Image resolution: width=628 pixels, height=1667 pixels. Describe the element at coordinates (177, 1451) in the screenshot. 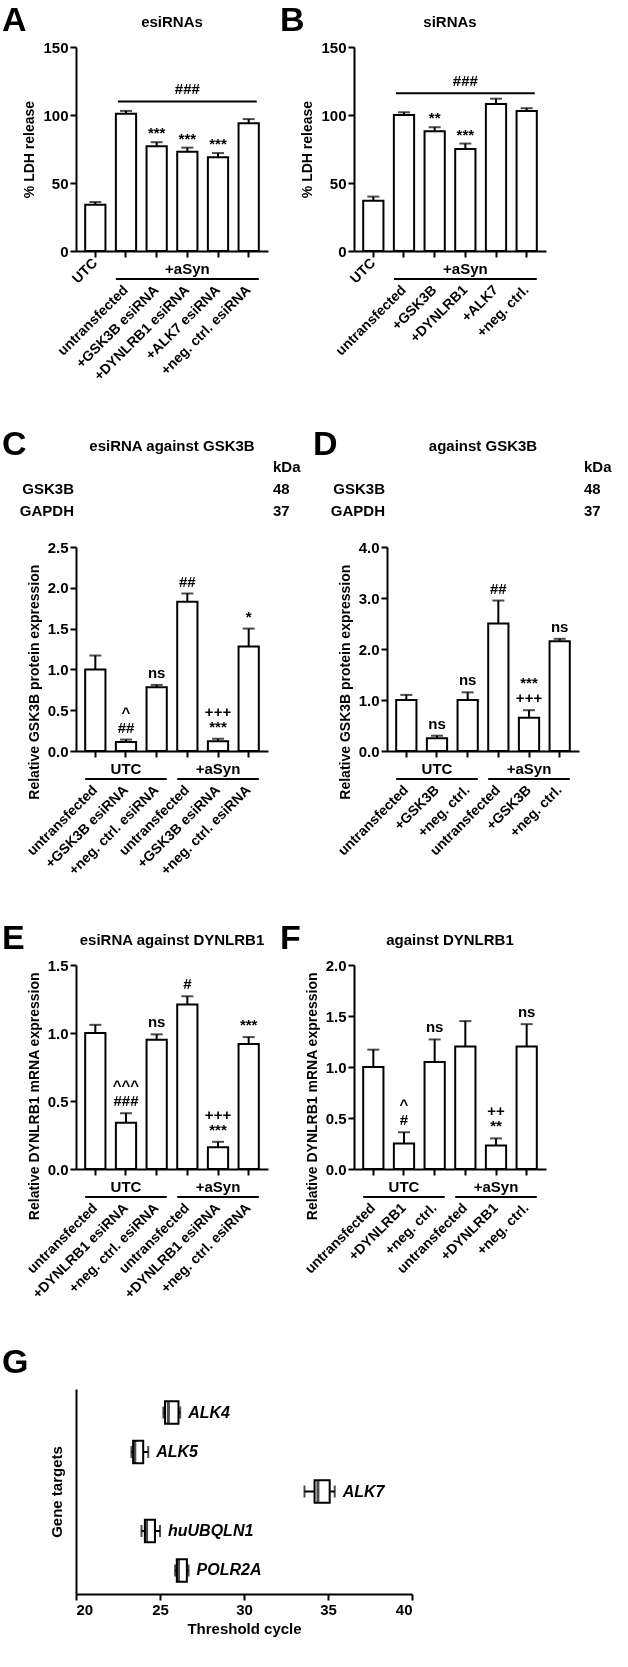

I see `category-label: ALK5` at that location.